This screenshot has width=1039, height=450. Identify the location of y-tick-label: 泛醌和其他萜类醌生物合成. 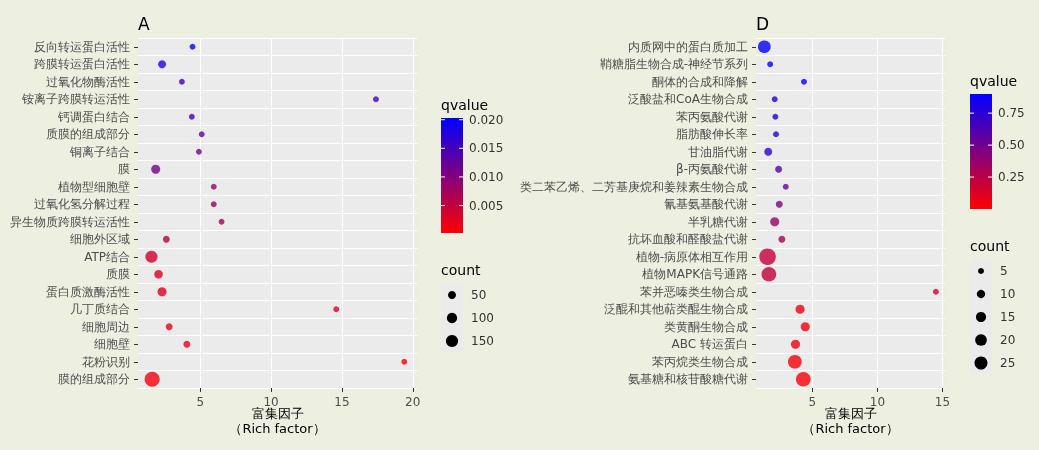
(676, 309).